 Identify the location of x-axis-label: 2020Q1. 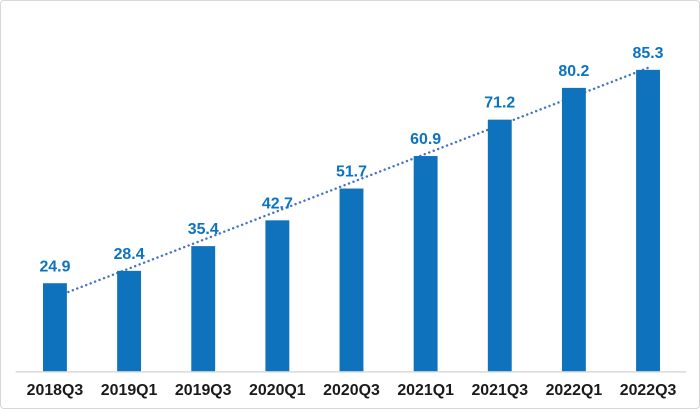
(277, 390).